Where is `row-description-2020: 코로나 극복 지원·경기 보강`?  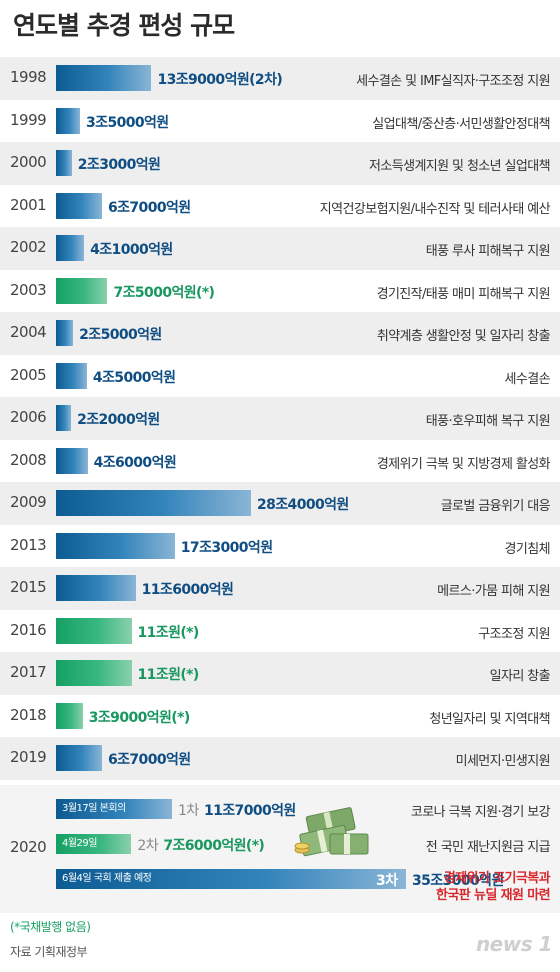
row-description-2020: 코로나 극복 지원·경기 보강 is located at coordinates (480, 812).